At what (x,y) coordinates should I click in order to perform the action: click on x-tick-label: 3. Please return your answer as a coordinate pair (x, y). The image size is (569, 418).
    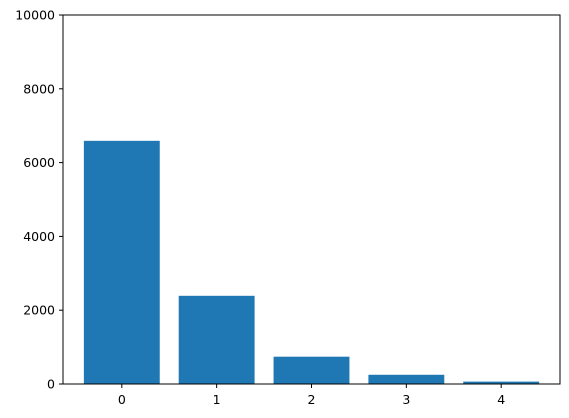
    Looking at the image, I should click on (406, 399).